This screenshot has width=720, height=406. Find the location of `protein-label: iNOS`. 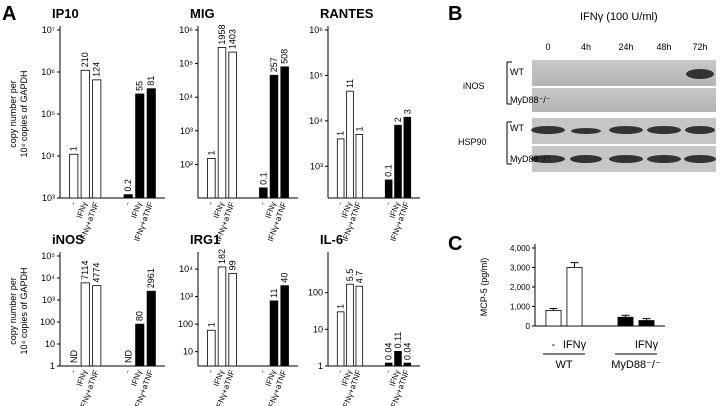

protein-label: iNOS is located at coordinates (474, 86).